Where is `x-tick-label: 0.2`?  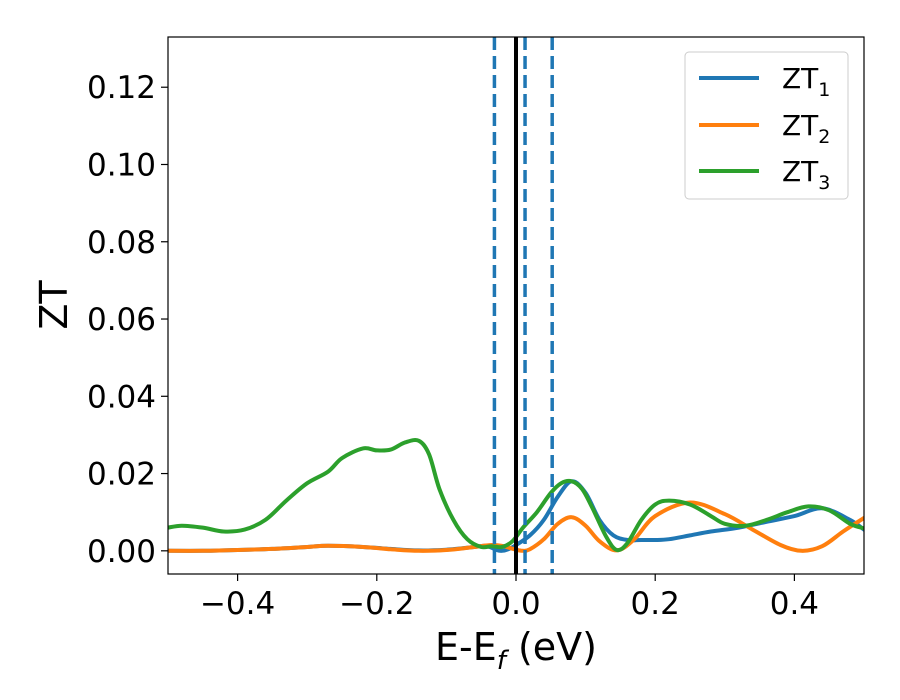
x-tick-label: 0.2 is located at coordinates (655, 604).